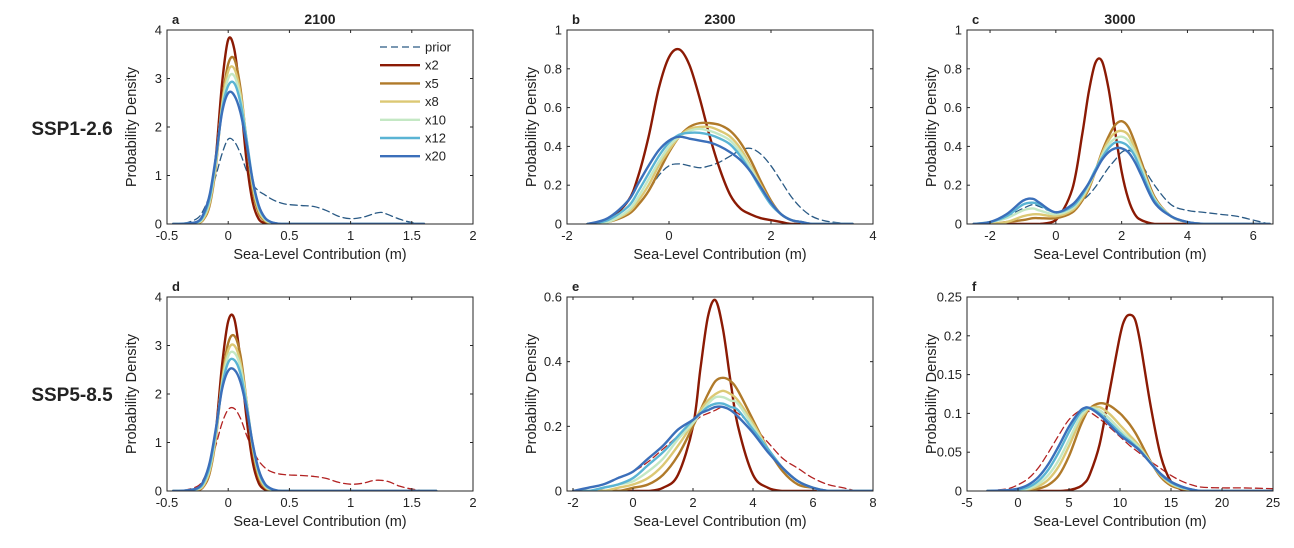  What do you see at coordinates (435, 119) in the screenshot?
I see `legend-label: x10` at bounding box center [435, 119].